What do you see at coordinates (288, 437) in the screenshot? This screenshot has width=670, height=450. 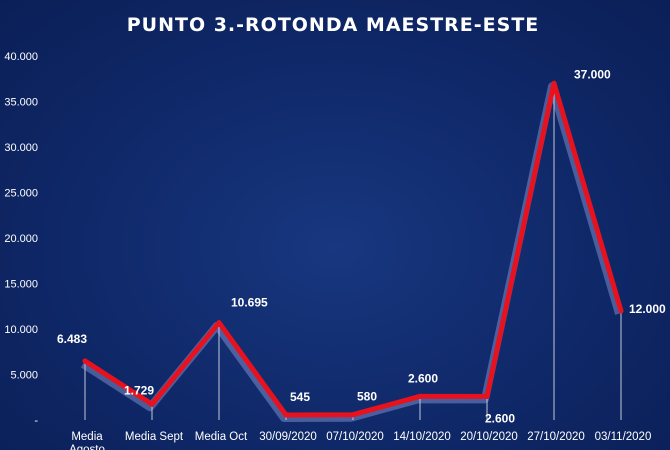 I see `x-tick-label: 30/09/2020` at bounding box center [288, 437].